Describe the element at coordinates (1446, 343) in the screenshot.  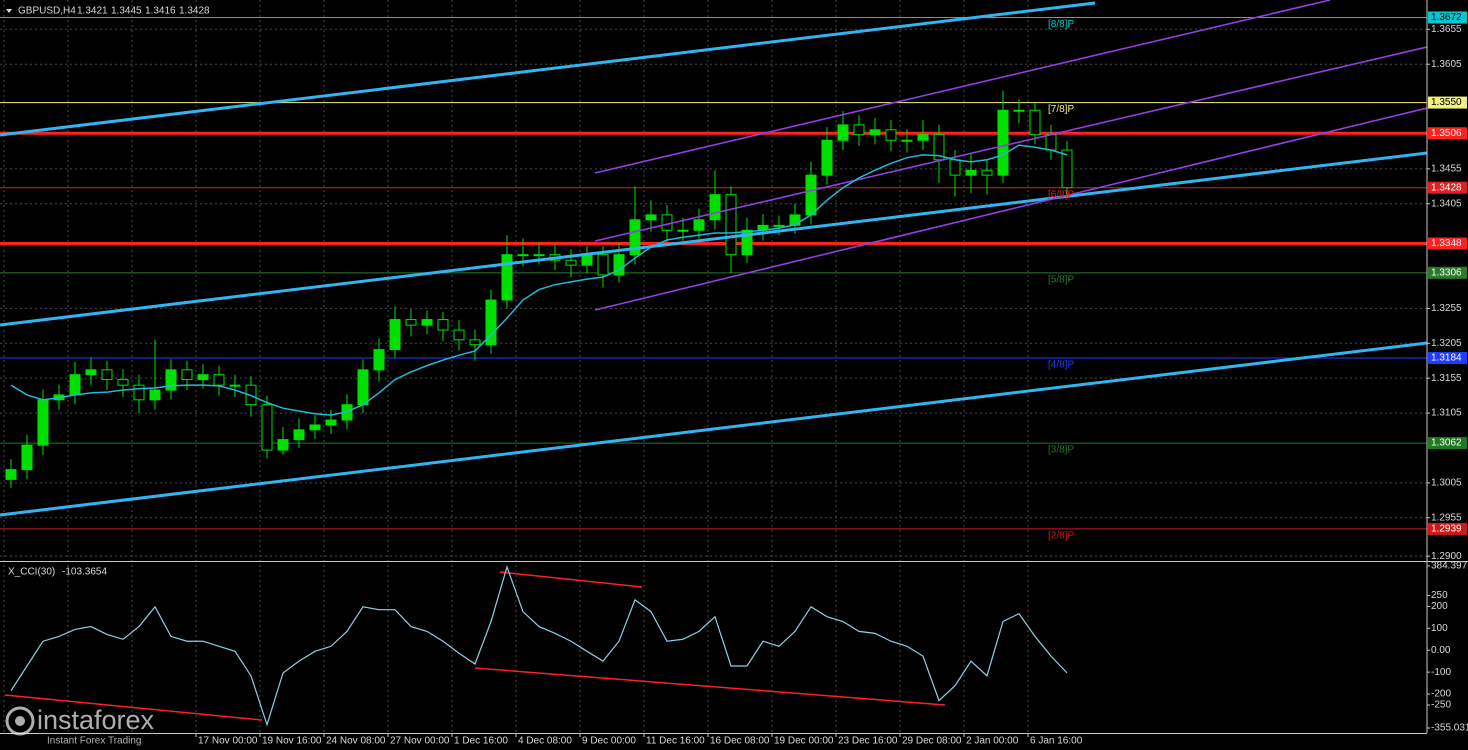
I see `y-tick-label: 1.3205` at that location.